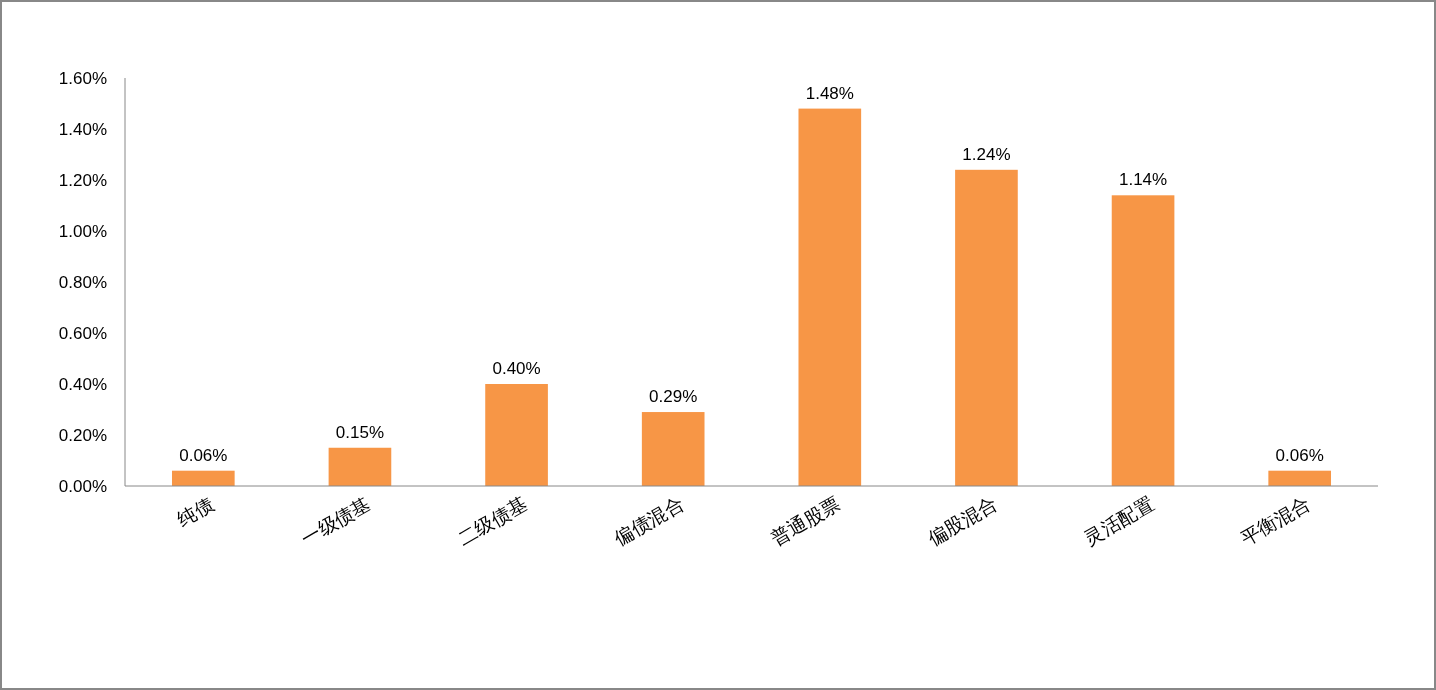  What do you see at coordinates (82, 78) in the screenshot?
I see `y-tick-label: 1.60%` at bounding box center [82, 78].